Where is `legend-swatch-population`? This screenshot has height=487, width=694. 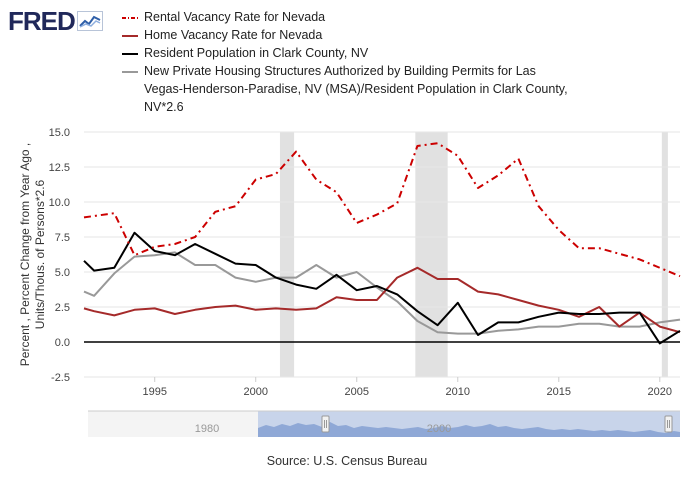
legend-swatch-population is located at coordinates (130, 54).